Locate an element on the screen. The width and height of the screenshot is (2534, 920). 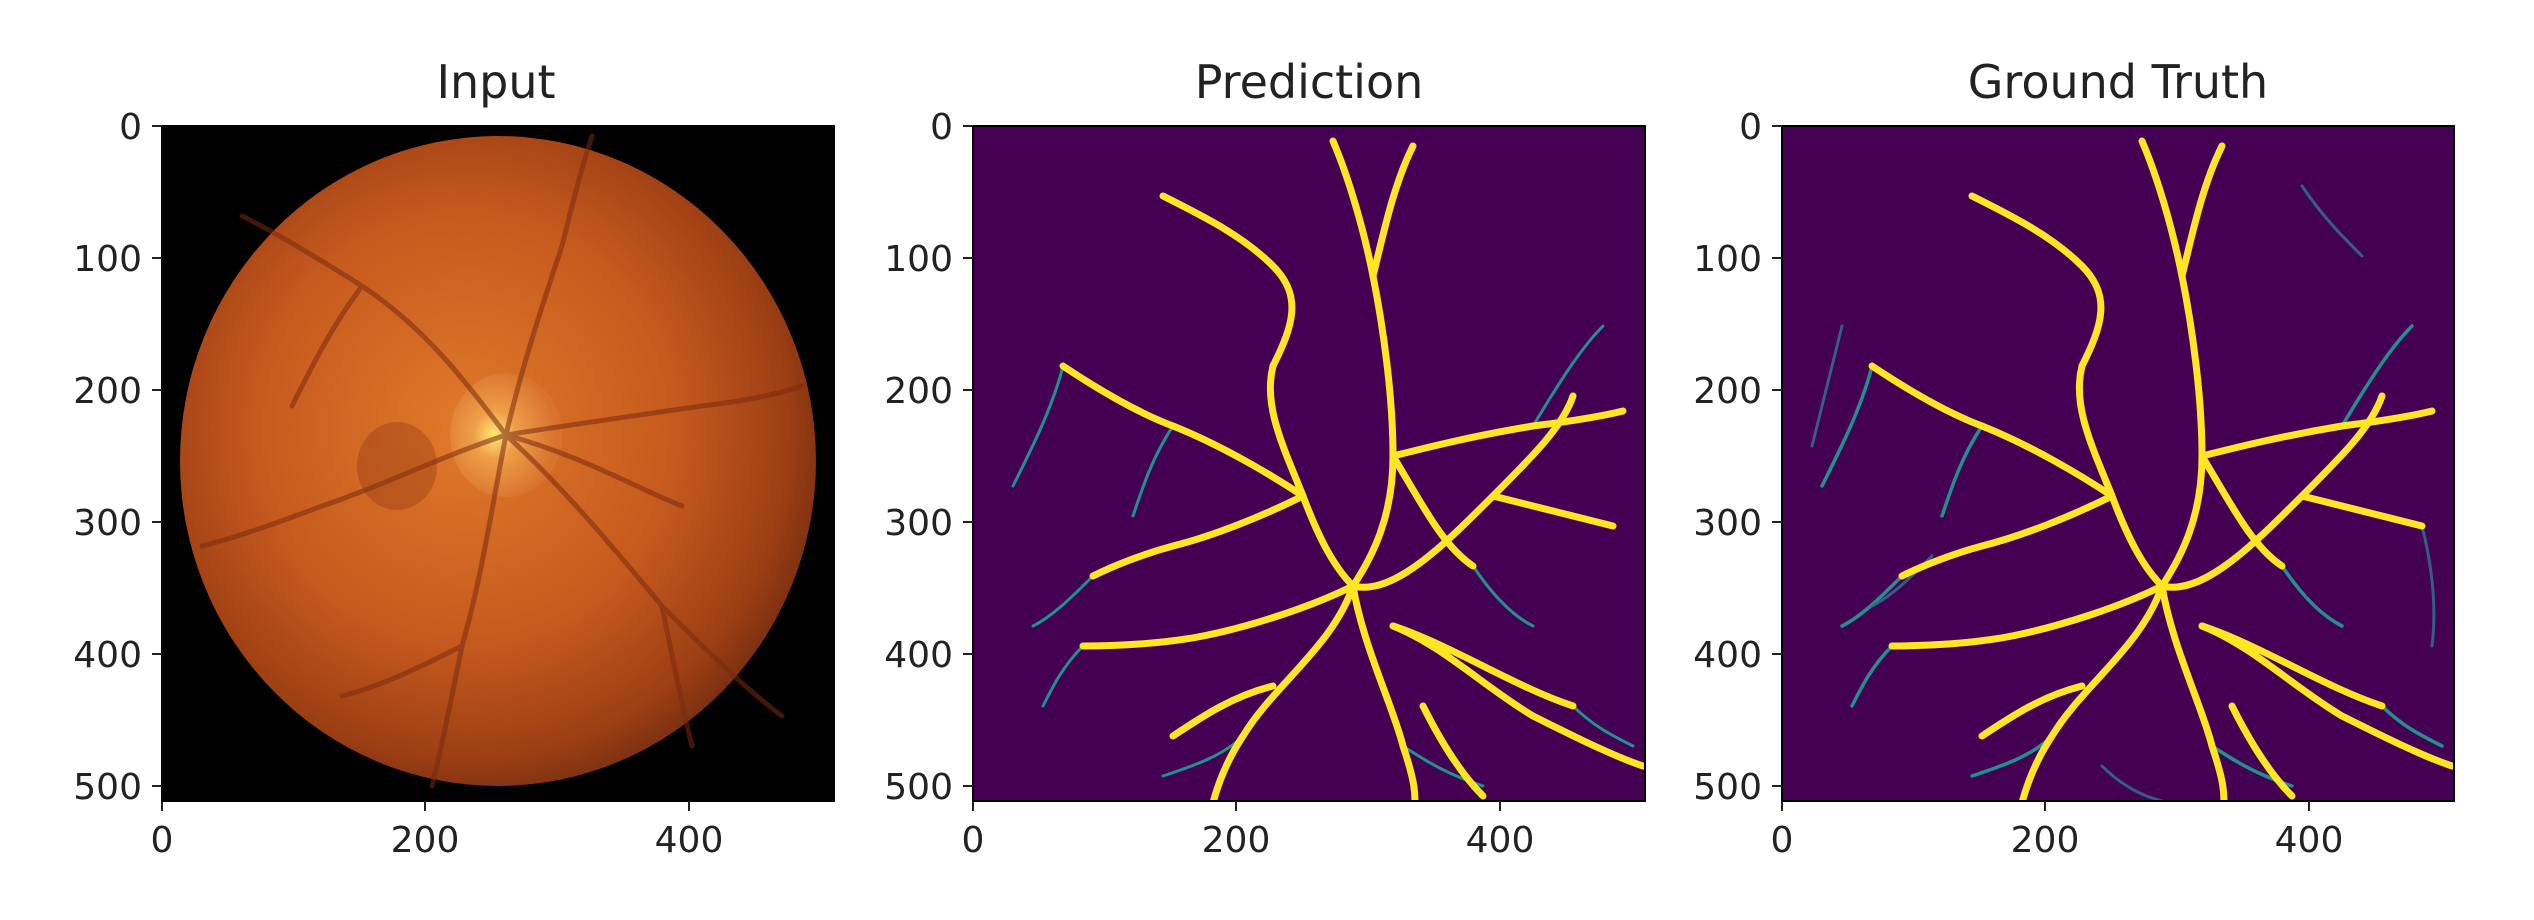
panel-title-input: Input is located at coordinates (495, 82).